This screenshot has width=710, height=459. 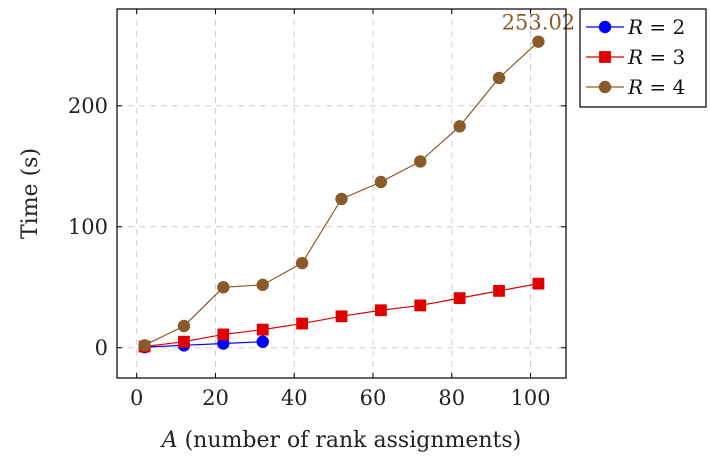 I want to click on legend-item: R = 2, so click(x=635, y=27).